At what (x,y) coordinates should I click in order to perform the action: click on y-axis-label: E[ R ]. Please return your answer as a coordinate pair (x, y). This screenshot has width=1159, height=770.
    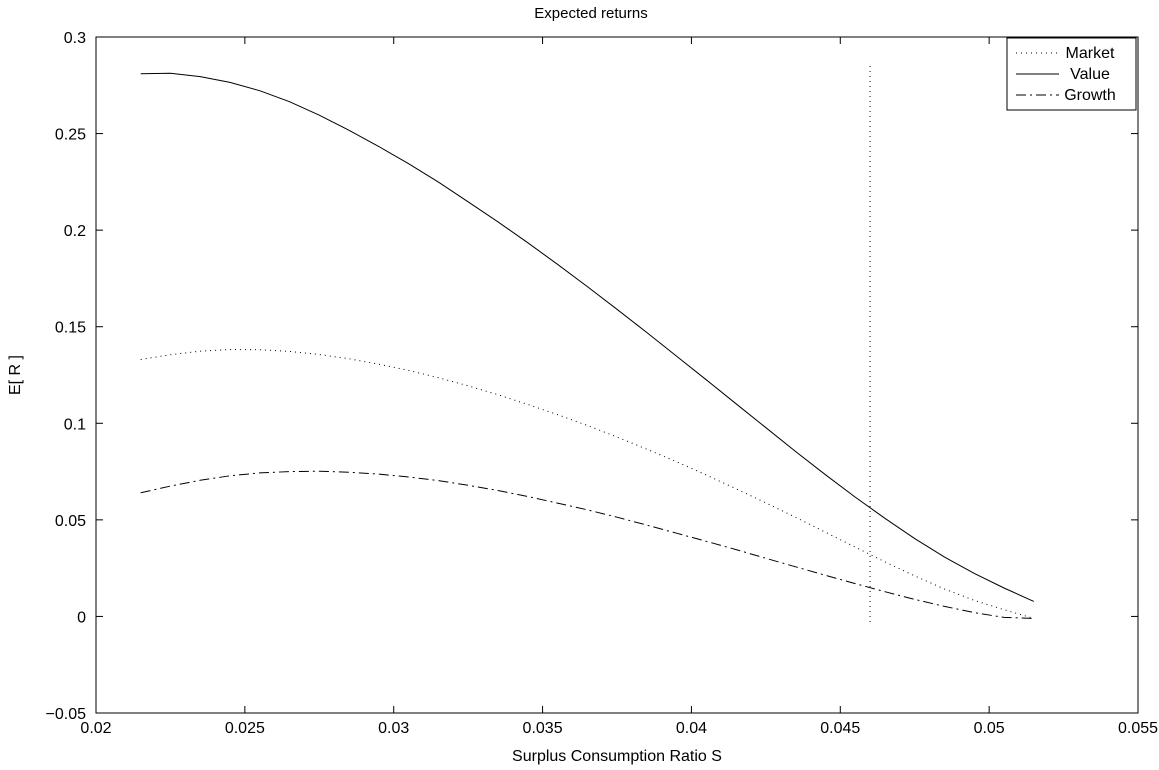
    Looking at the image, I should click on (15, 375).